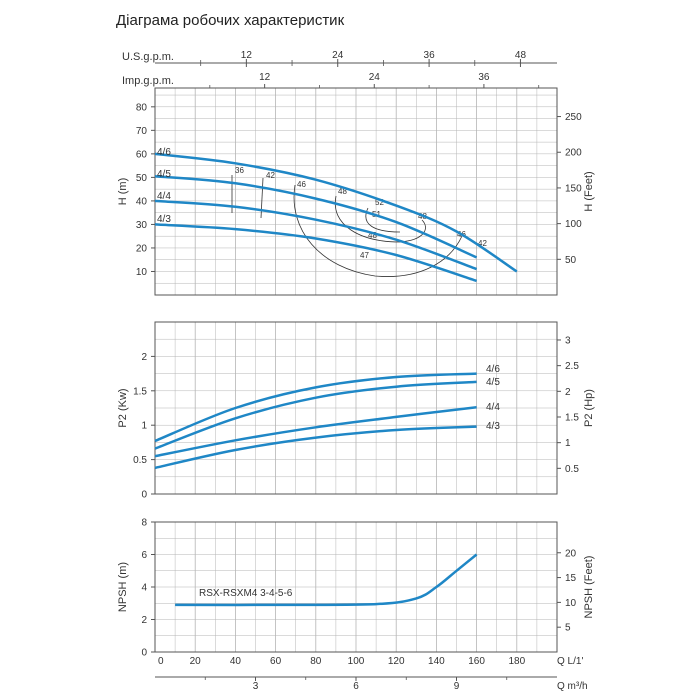 The width and height of the screenshot is (700, 700). Describe the element at coordinates (571, 553) in the screenshot. I see `npsh-ytick-right-label: 20` at that location.